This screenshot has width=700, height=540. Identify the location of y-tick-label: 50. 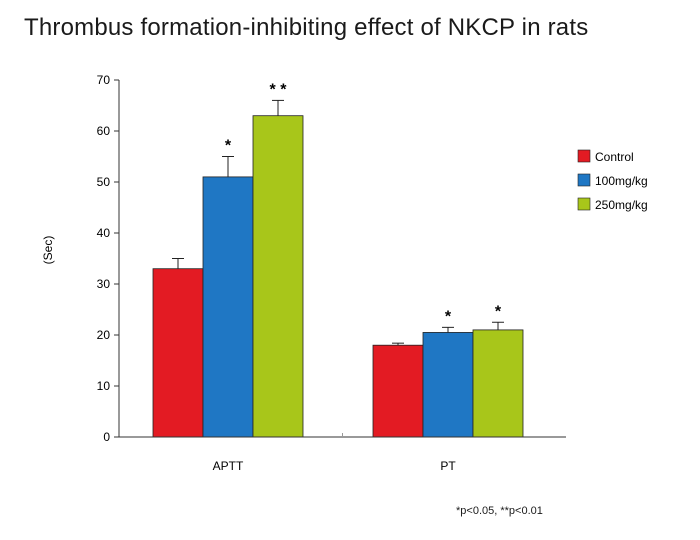
(104, 182).